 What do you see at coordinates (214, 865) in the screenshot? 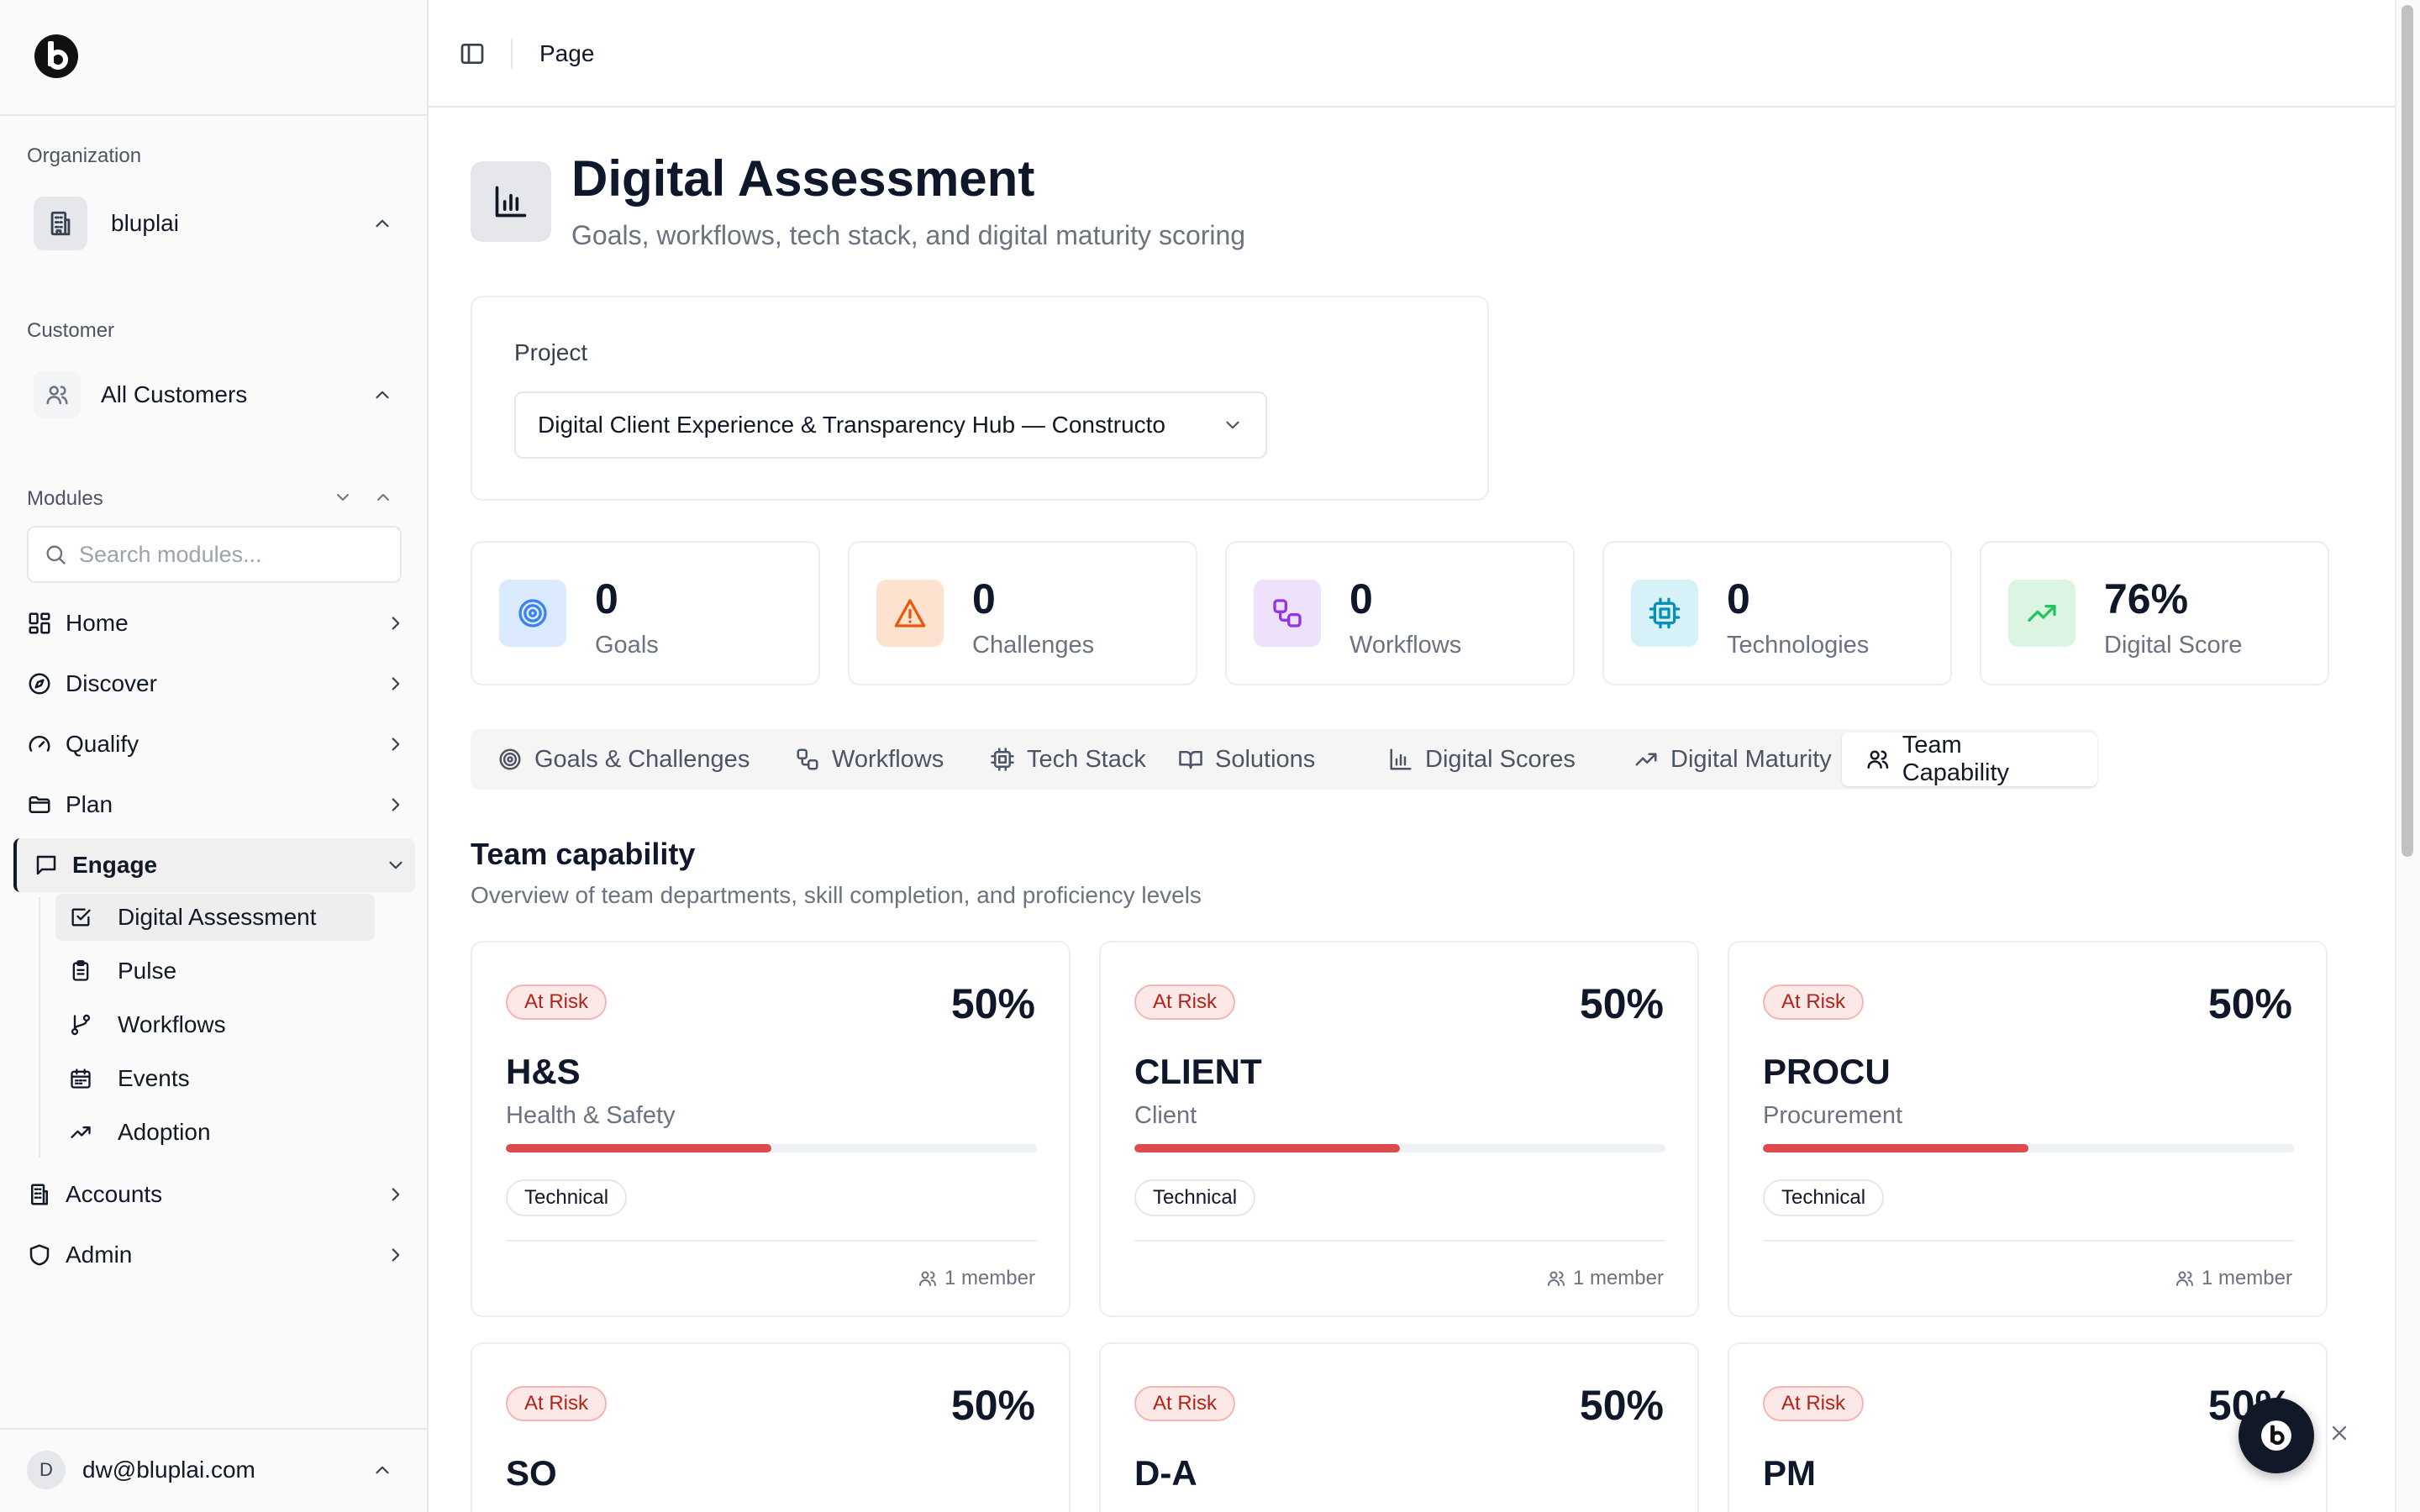
I see `nav-item-engage: Engage` at bounding box center [214, 865].